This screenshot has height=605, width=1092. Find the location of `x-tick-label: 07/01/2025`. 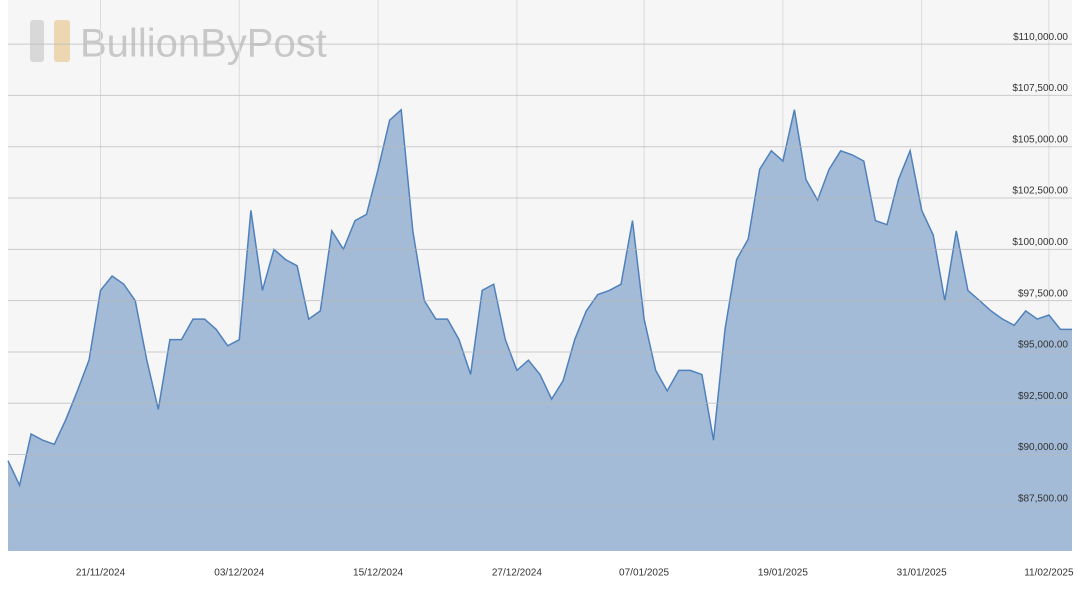

x-tick-label: 07/01/2025 is located at coordinates (644, 573).